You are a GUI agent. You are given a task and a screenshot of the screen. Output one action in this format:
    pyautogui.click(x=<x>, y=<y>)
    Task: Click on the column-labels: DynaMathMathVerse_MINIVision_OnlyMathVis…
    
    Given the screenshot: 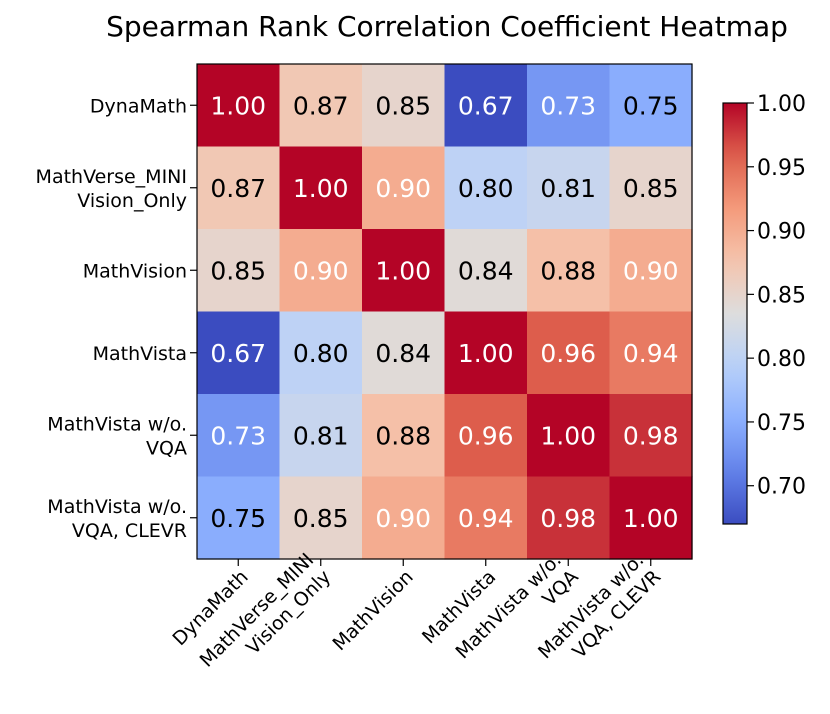 What is the action you would take?
    pyautogui.click(x=417, y=610)
    